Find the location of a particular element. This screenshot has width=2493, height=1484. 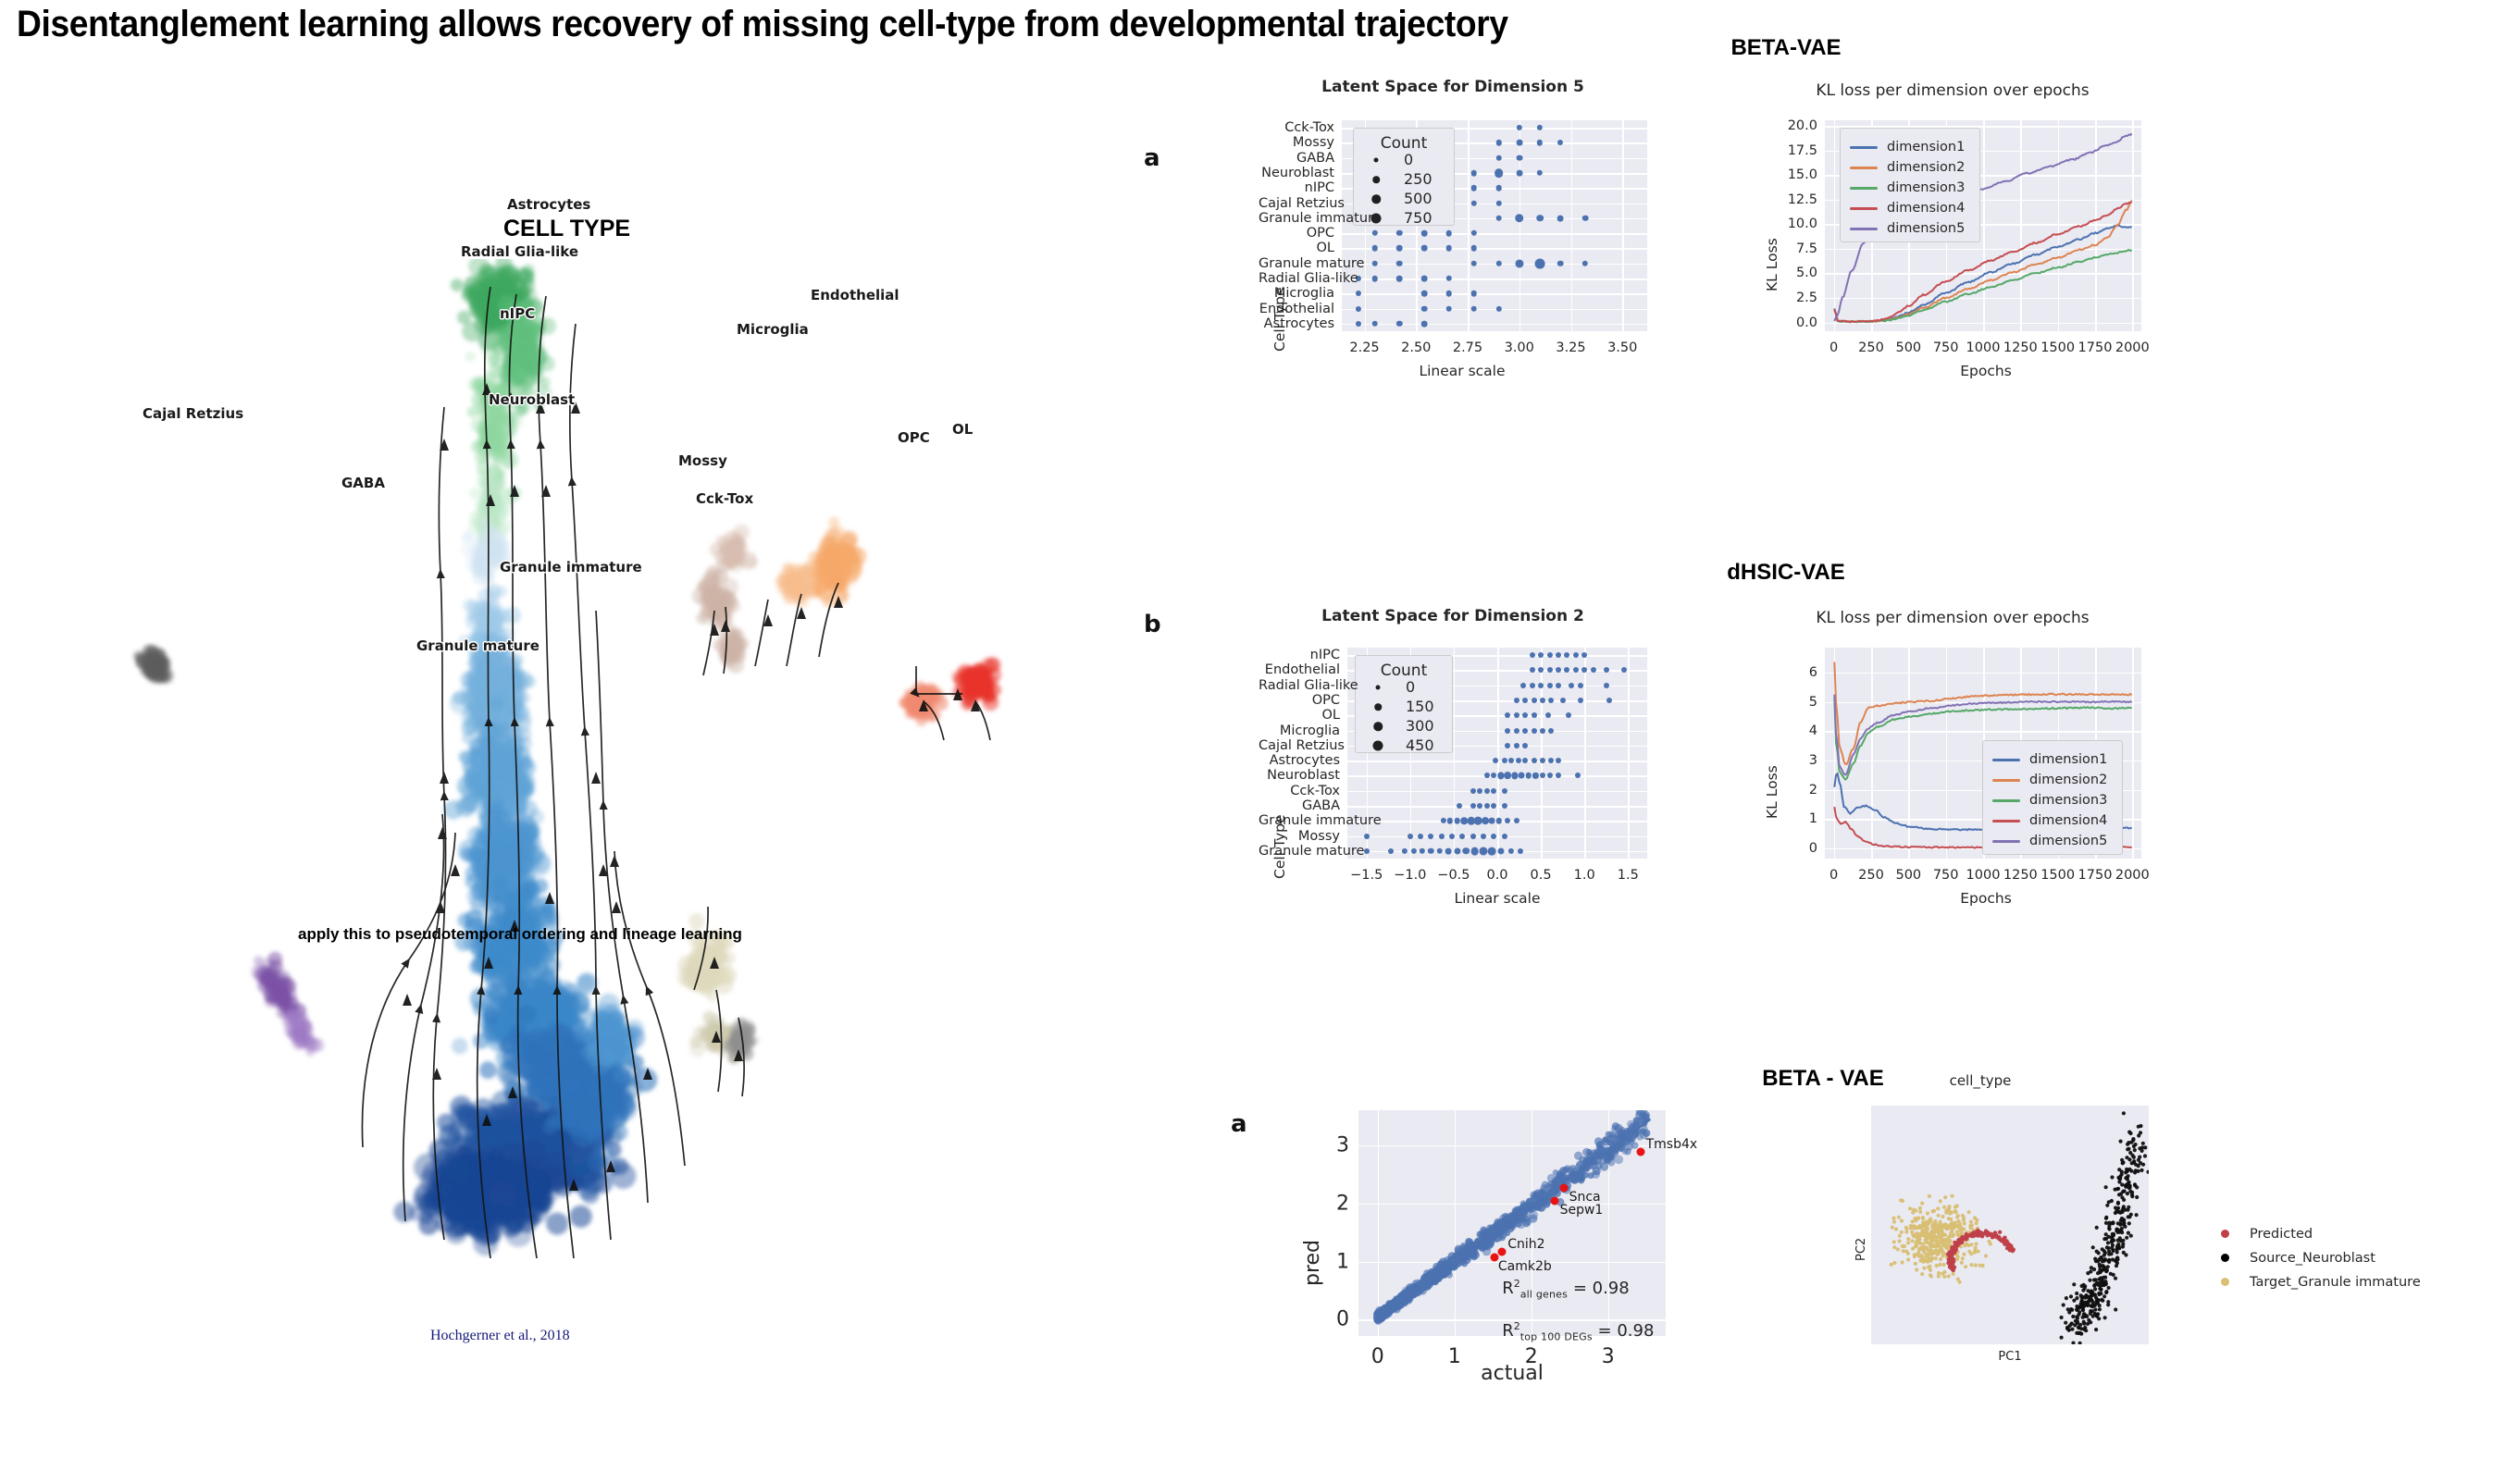

r-squared-1: R2all genes = 0.98 is located at coordinates (1566, 1290).